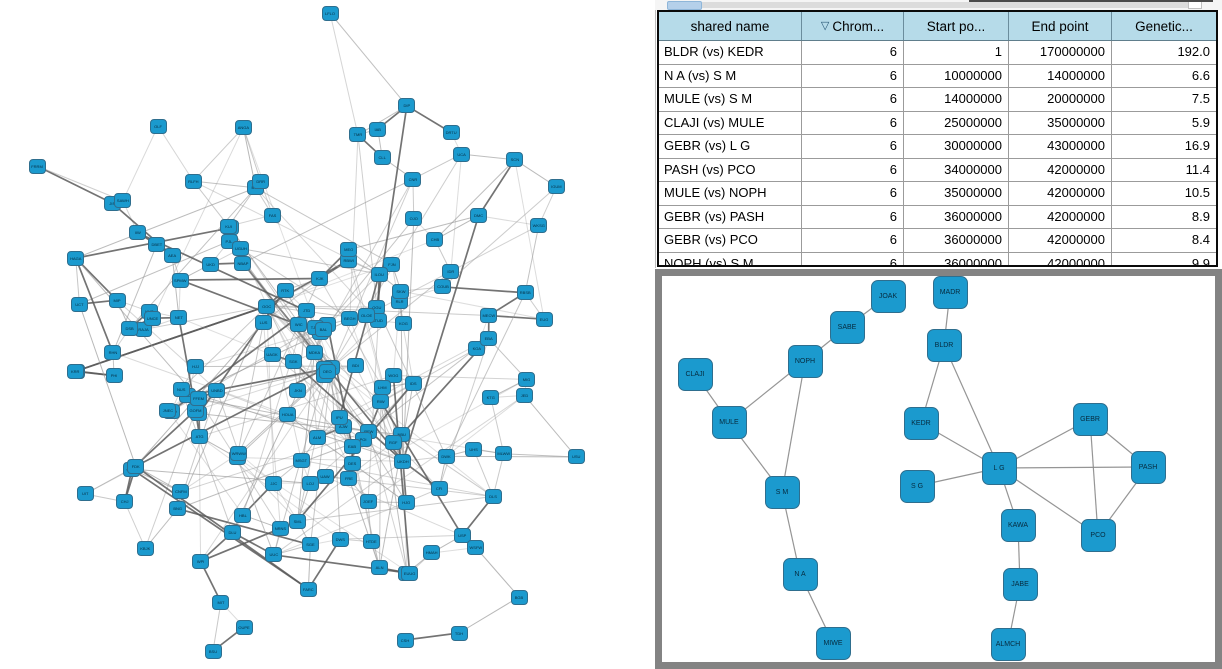 This screenshot has width=1222, height=669. What do you see at coordinates (474, 449) in the screenshot?
I see `network-node: UHS` at bounding box center [474, 449].